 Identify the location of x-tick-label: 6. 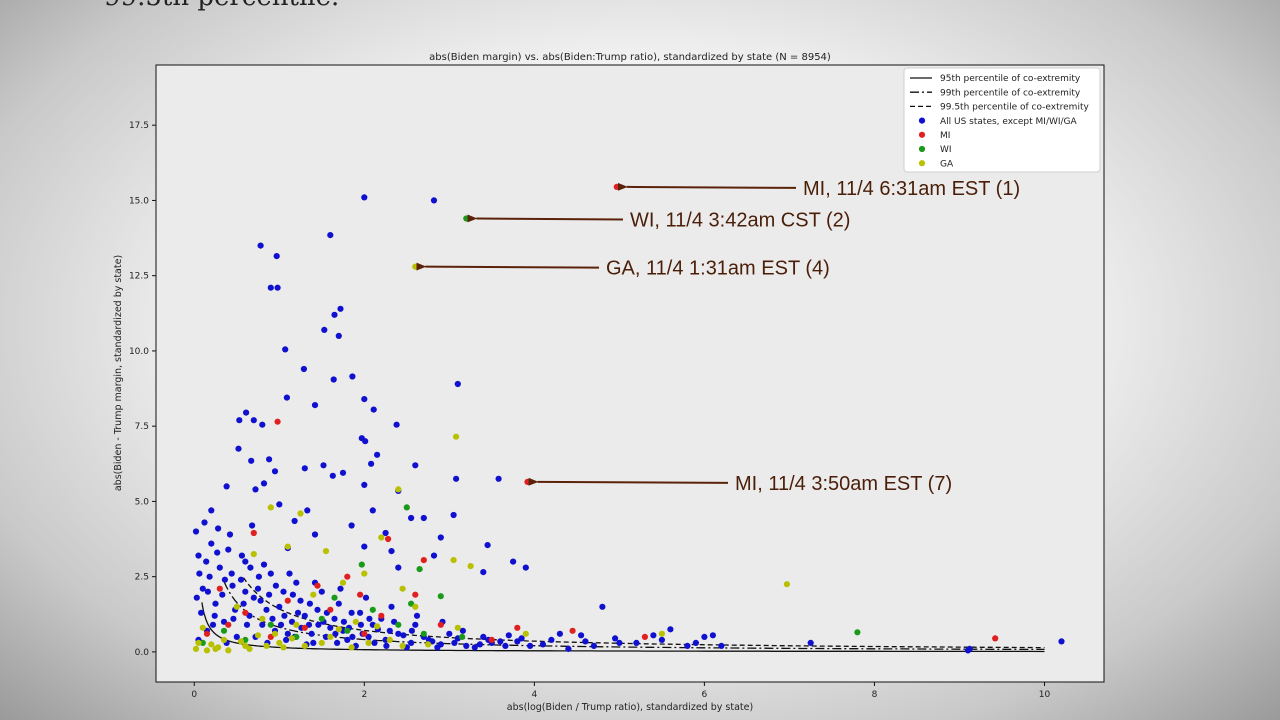
(705, 695).